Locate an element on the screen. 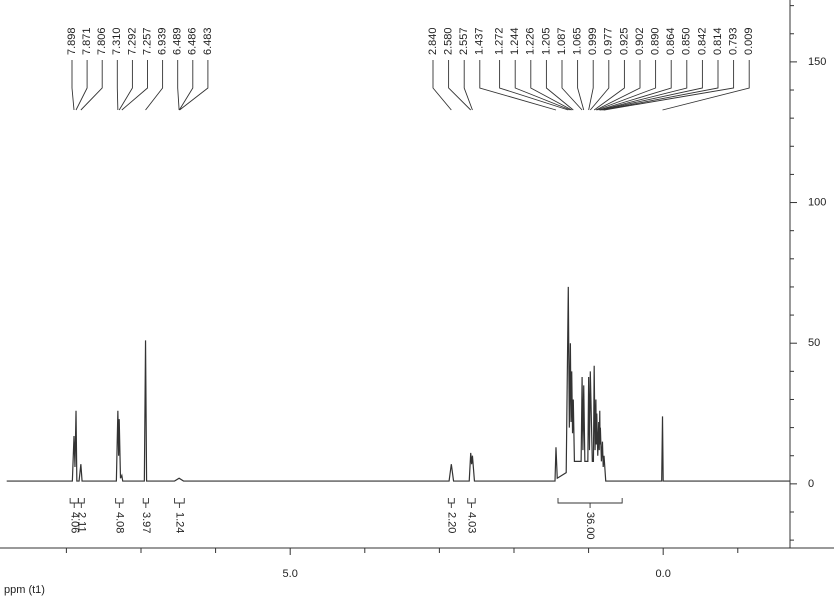  peak-label: 0.902 is located at coordinates (640, 41).